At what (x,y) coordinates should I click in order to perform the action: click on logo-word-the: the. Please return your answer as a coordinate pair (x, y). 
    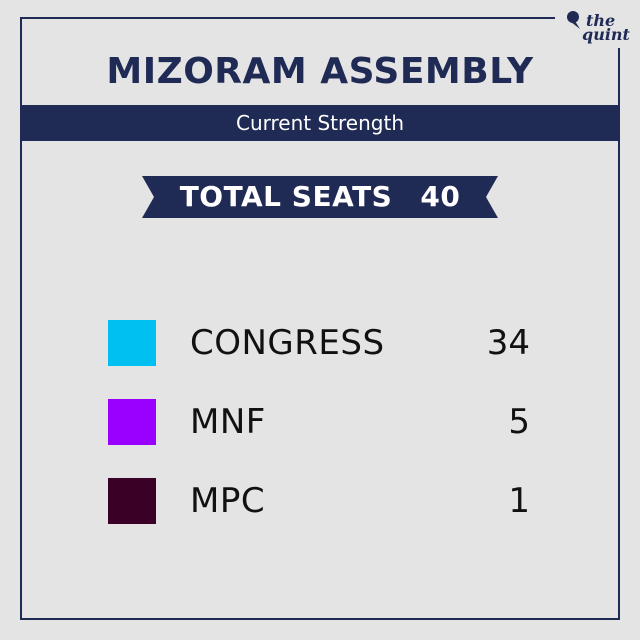
    Looking at the image, I should click on (601, 20).